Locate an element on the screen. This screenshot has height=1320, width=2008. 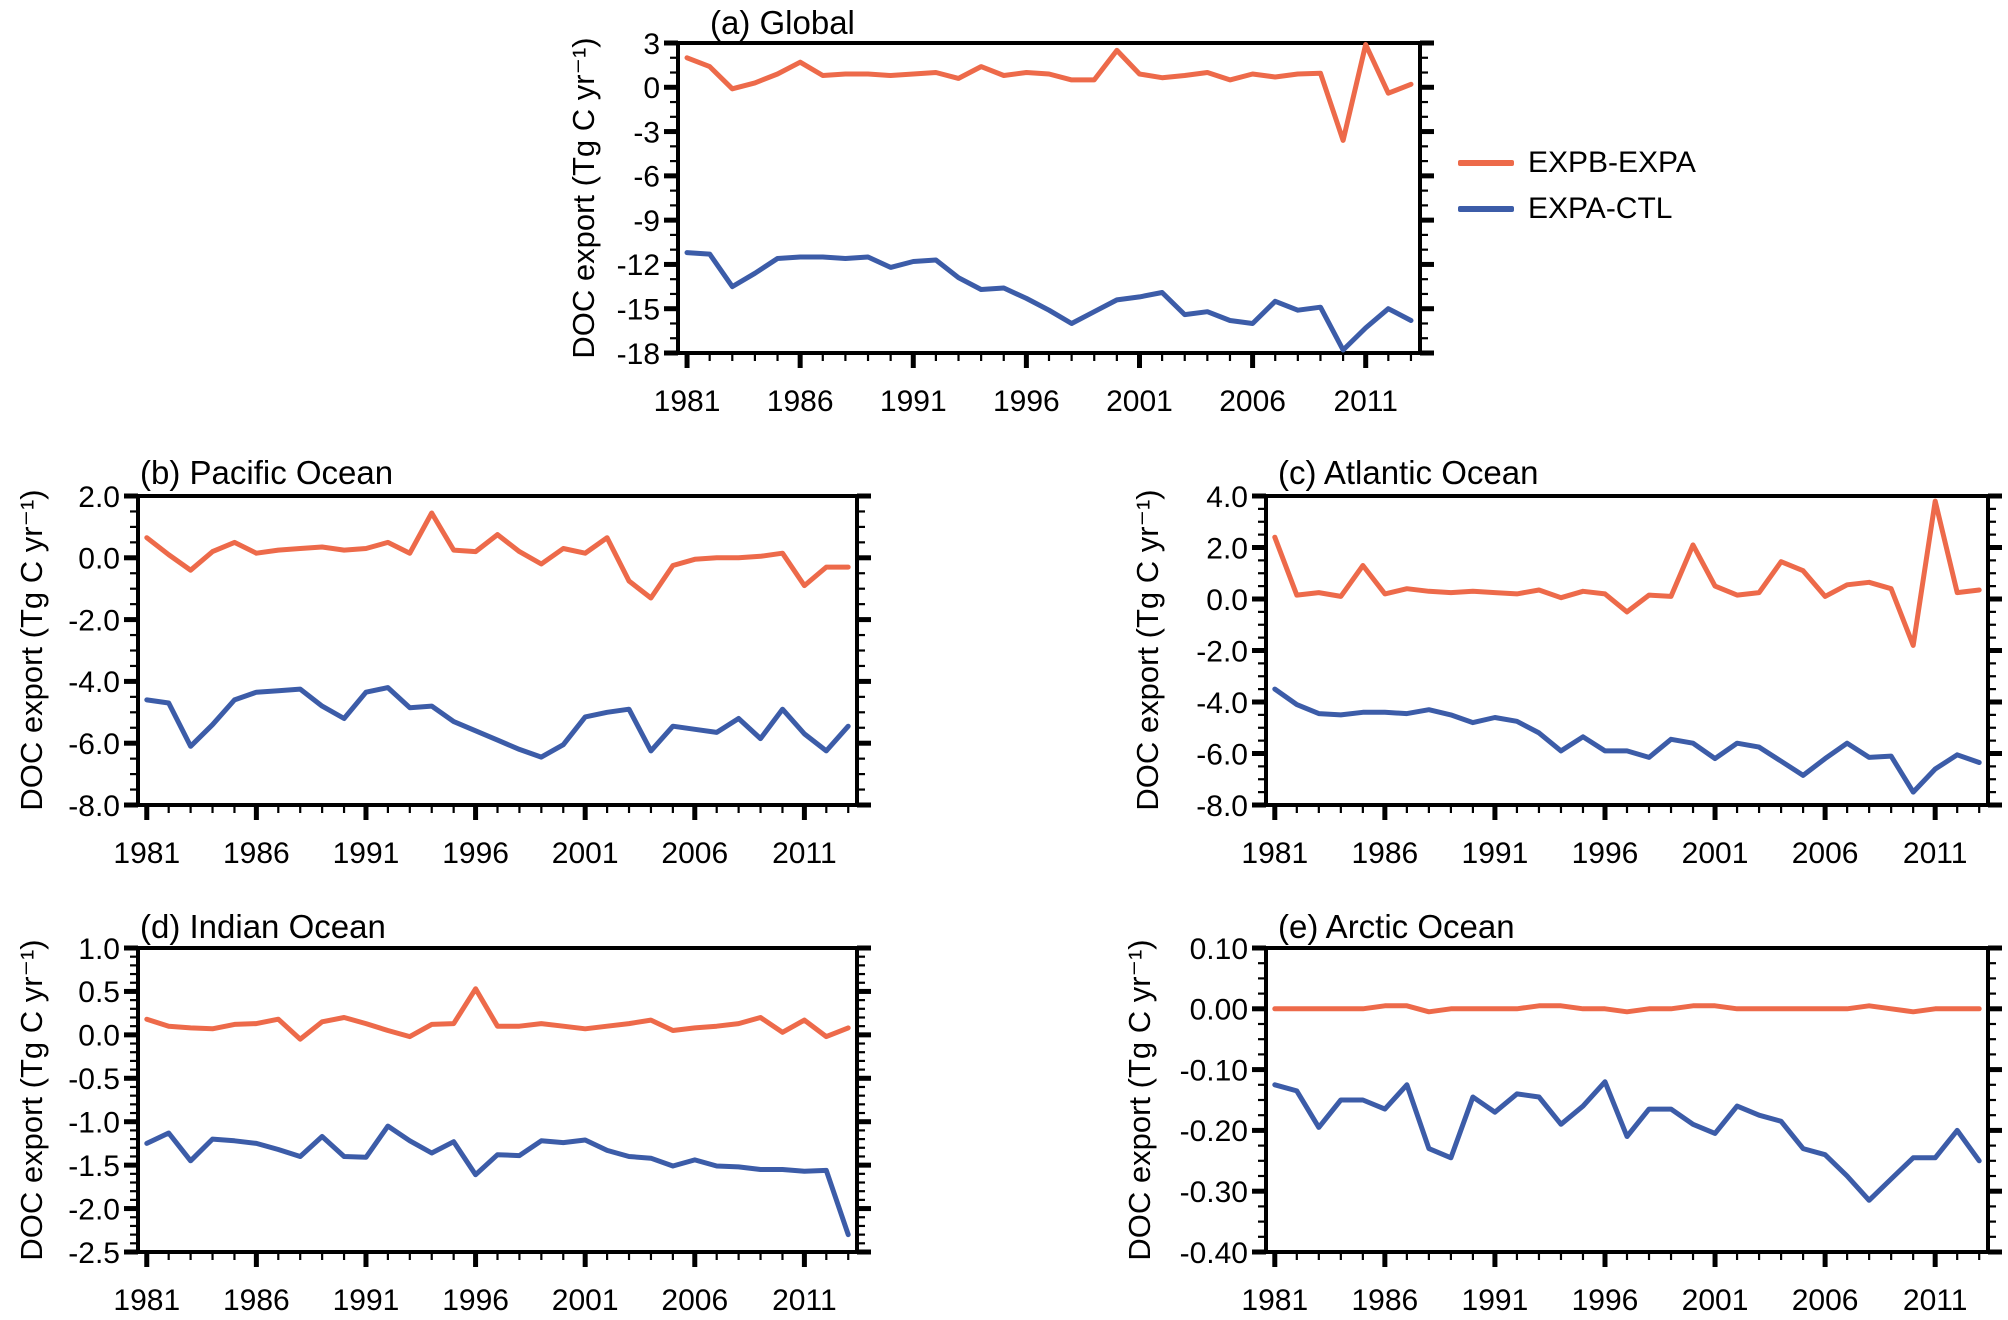
panel-a-series-expb-expa-line is located at coordinates (1049, 92).